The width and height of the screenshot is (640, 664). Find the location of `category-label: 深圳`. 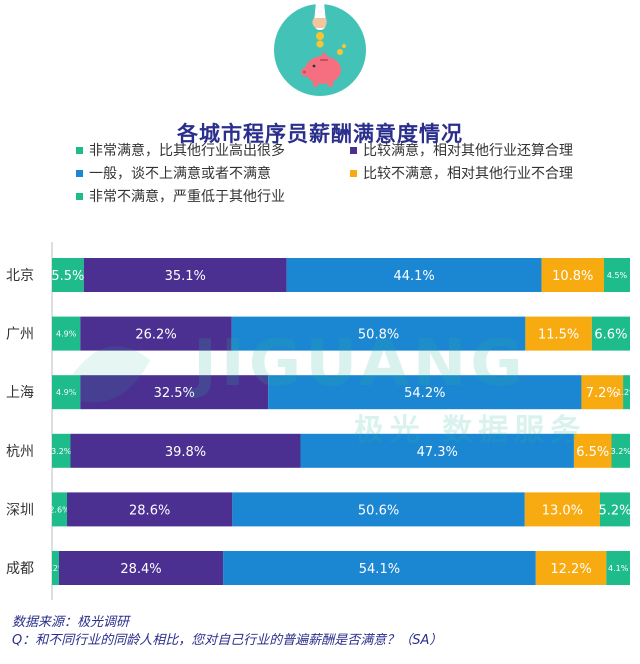

category-label: 深圳 is located at coordinates (20, 510).